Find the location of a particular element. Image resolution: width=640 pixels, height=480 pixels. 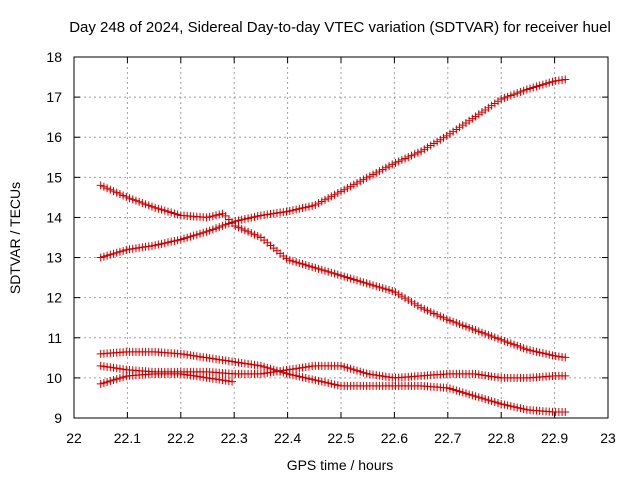

x-tick-label: 22.6 is located at coordinates (394, 438).